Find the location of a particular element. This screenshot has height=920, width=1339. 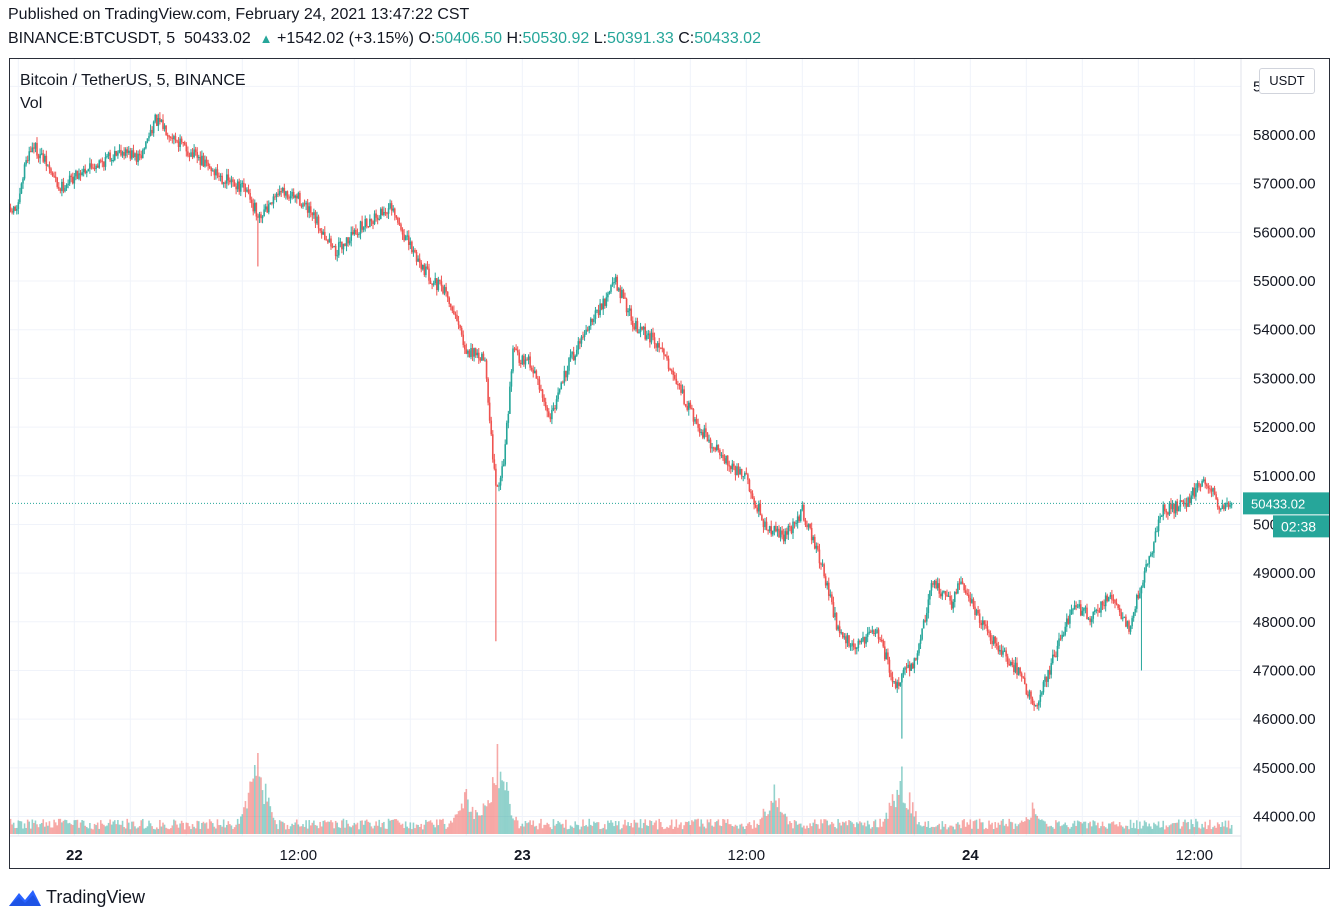

price-tick-label: 44000.00 is located at coordinates (1284, 817).